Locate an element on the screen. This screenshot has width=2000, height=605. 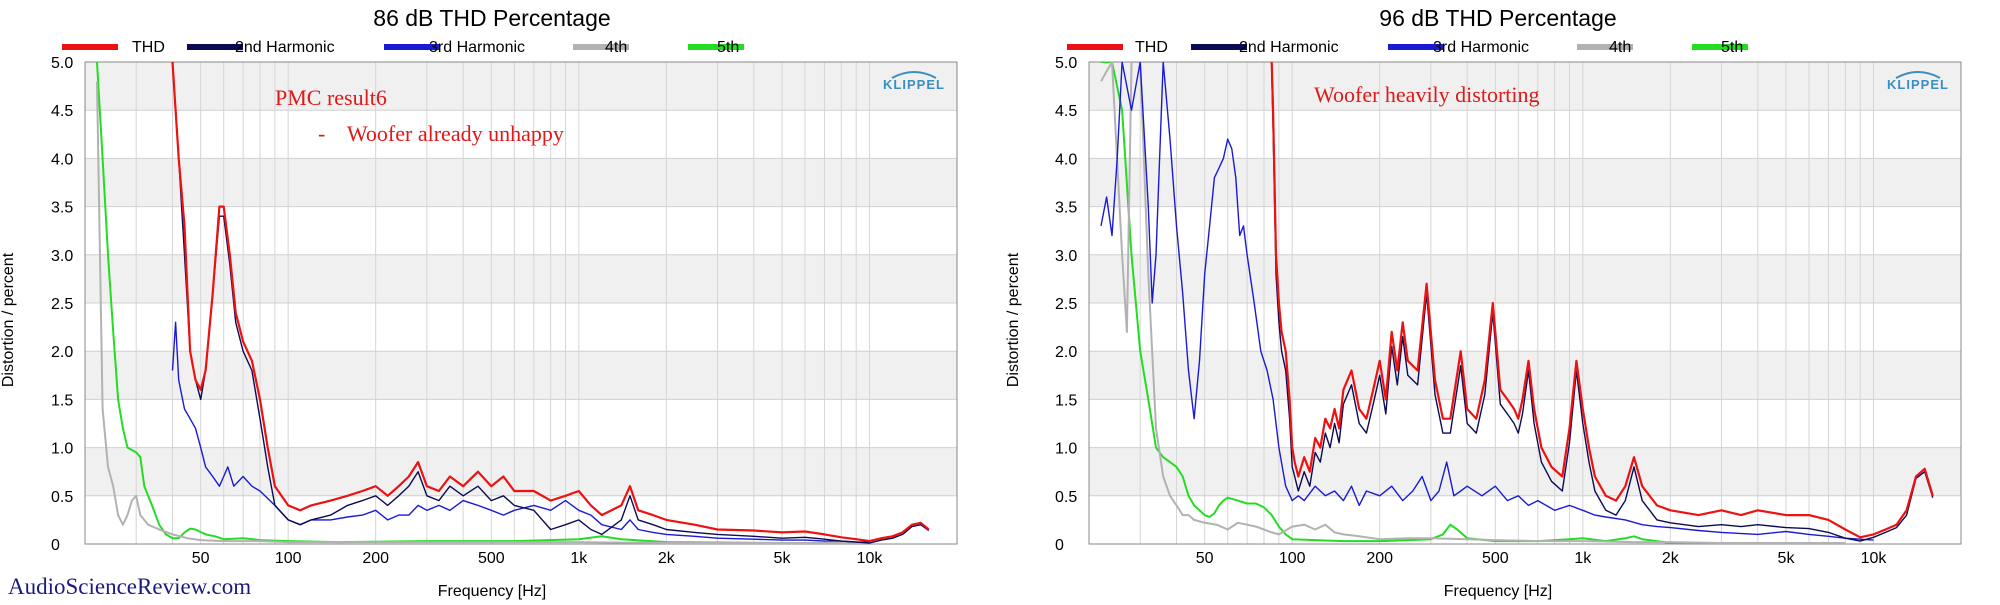
annotation-line-1: PMC result6 is located at coordinates (331, 97).